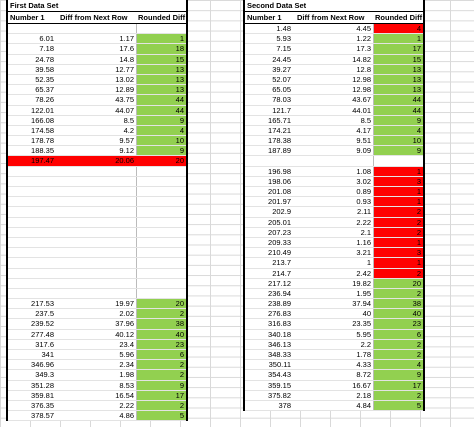  I want to click on cell-rounded-diff: 3, so click(398, 253).